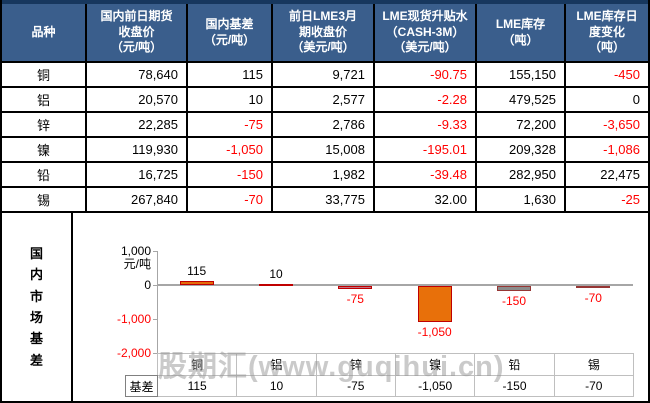  What do you see at coordinates (230, 33) in the screenshot?
I see `column-header-2: 国内基差 （元/吨）` at bounding box center [230, 33].